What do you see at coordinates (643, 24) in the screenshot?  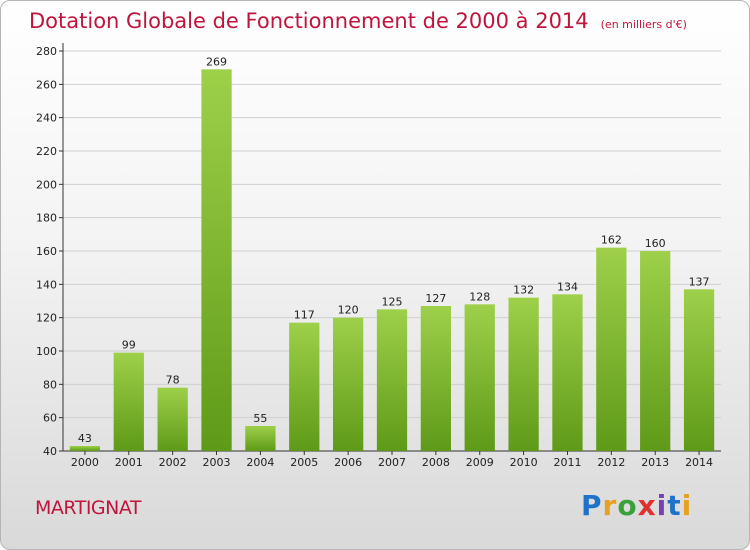 I see `chart-subtitle: (en milliers d'€)` at bounding box center [643, 24].